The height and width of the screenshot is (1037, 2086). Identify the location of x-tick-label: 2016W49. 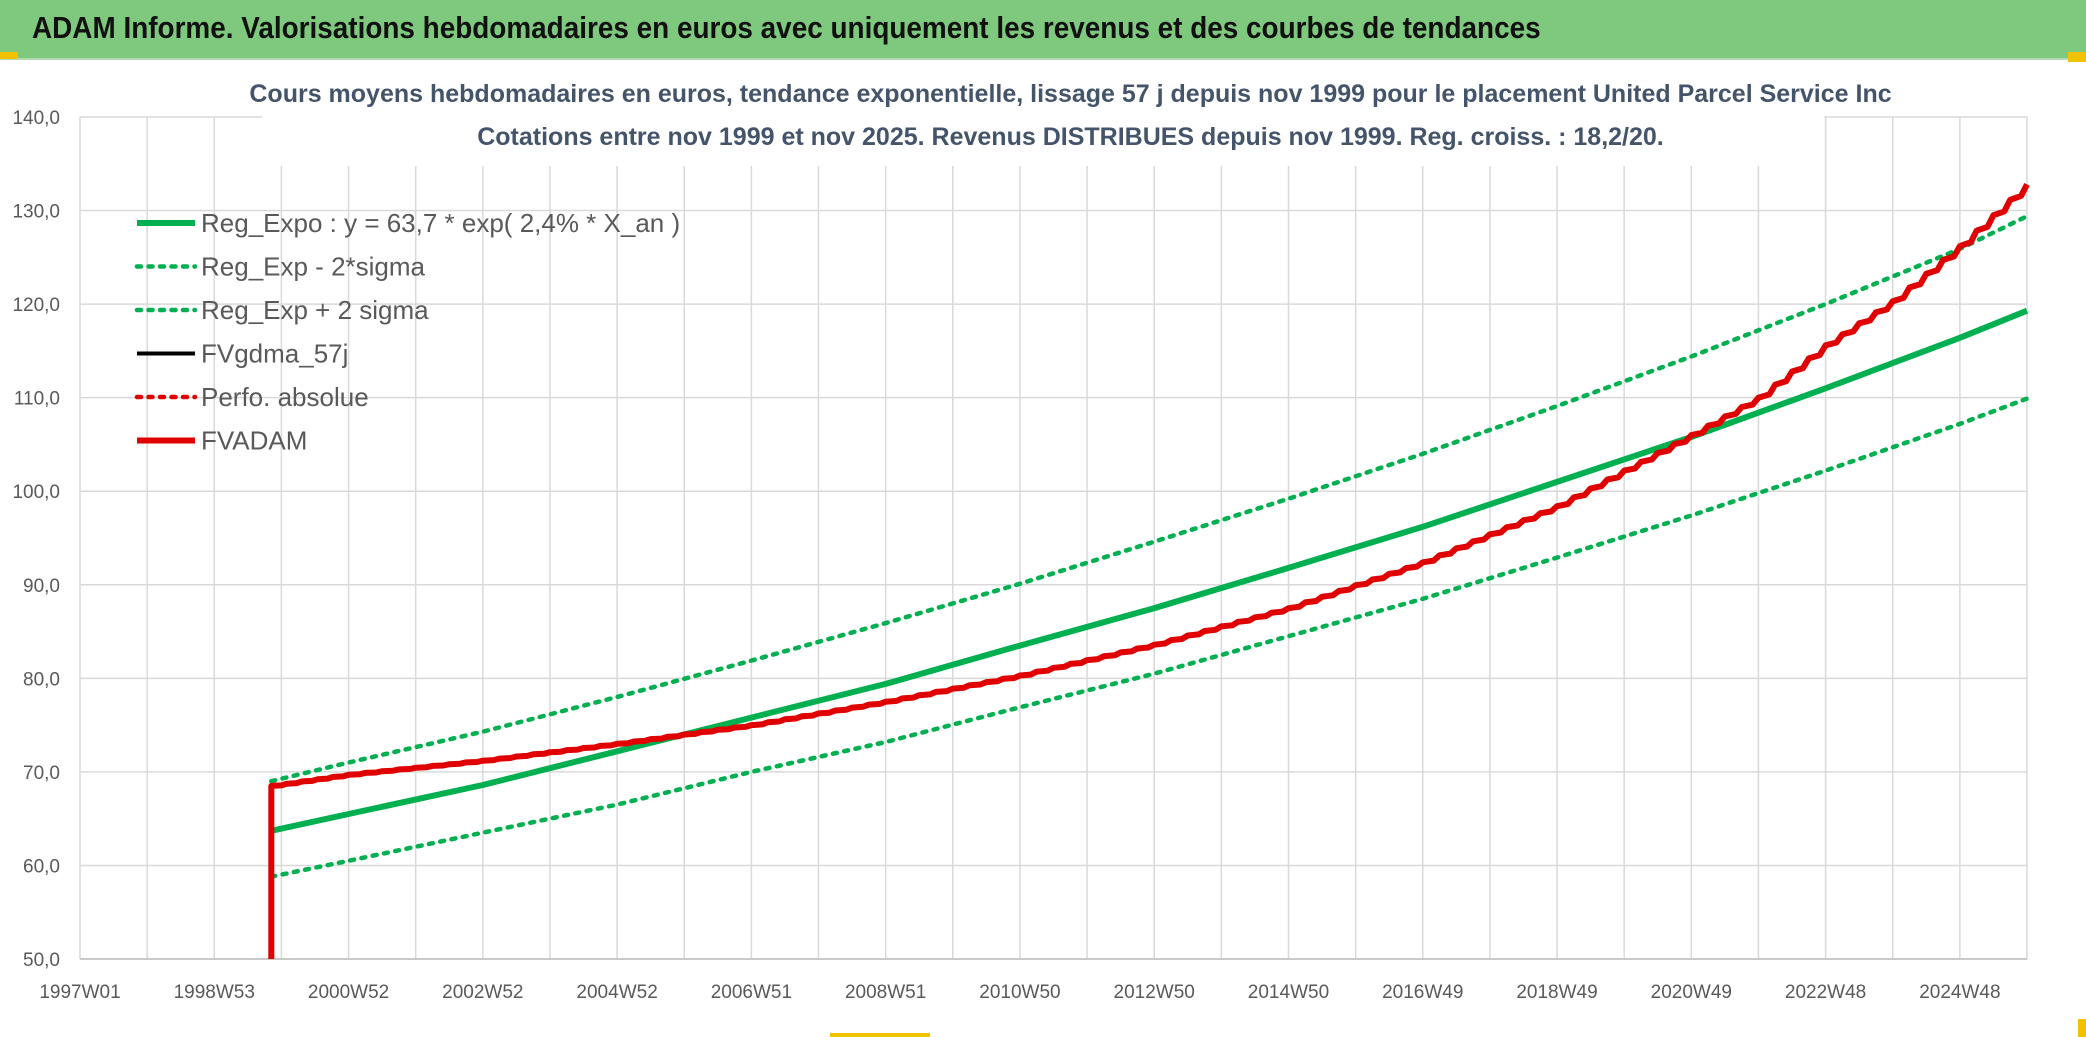
(1422, 992).